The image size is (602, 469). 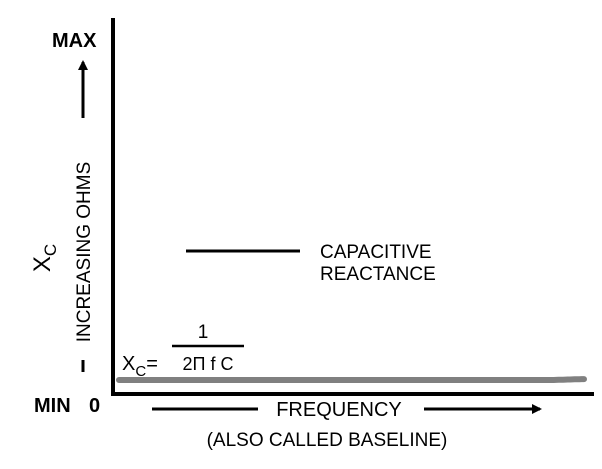 I want to click on curve-label-line2: REACTANCE, so click(x=378, y=274).